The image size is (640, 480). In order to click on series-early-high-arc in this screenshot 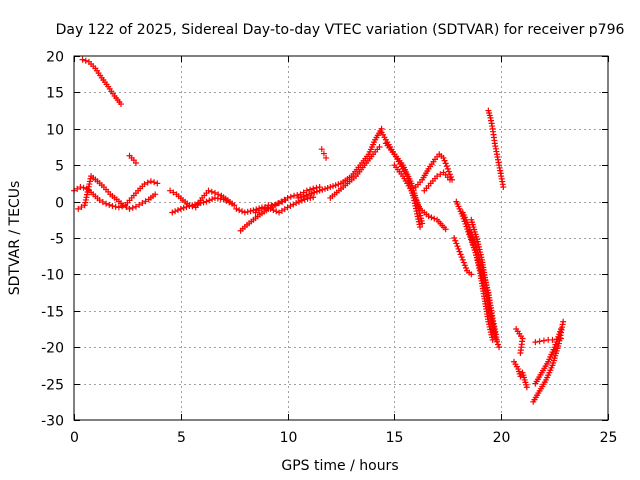, I will do `click(101, 82)`.